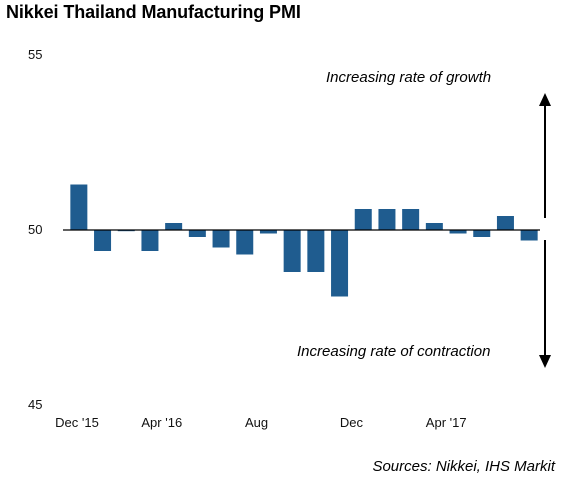 The image size is (571, 495). Describe the element at coordinates (256, 422) in the screenshot. I see `x-tick-label: Aug` at that location.